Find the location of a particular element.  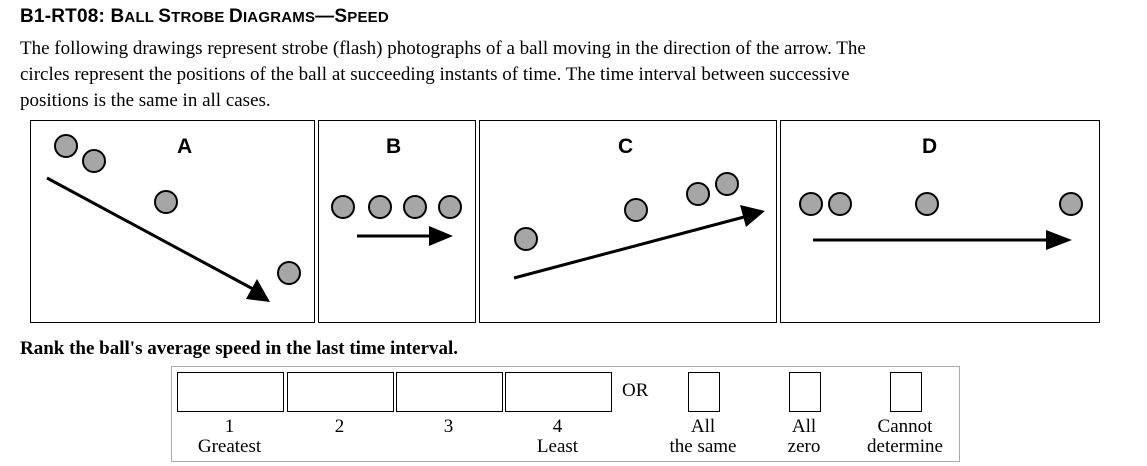

rank-label-3: 3 is located at coordinates (448, 426).